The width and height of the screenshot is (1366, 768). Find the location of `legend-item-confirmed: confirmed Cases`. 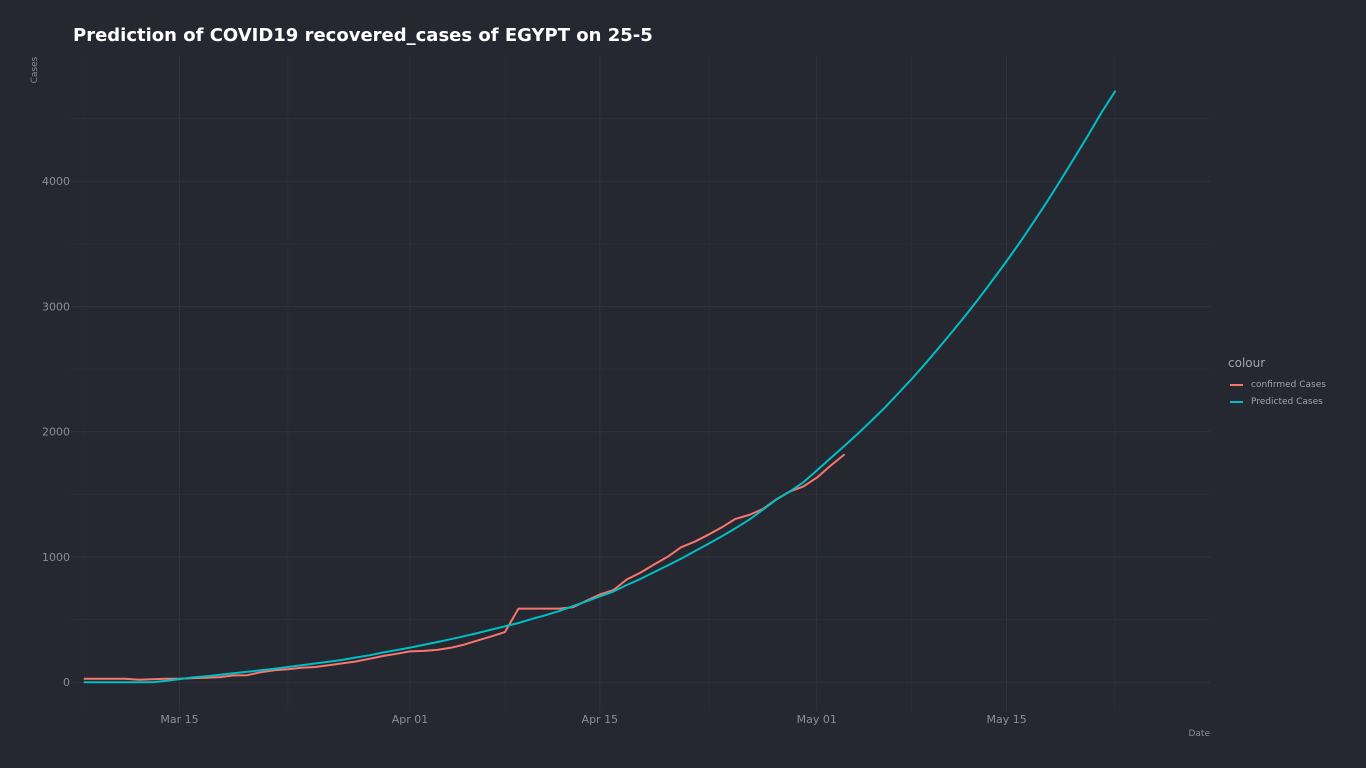

legend-item-confirmed: confirmed Cases is located at coordinates (1277, 384).